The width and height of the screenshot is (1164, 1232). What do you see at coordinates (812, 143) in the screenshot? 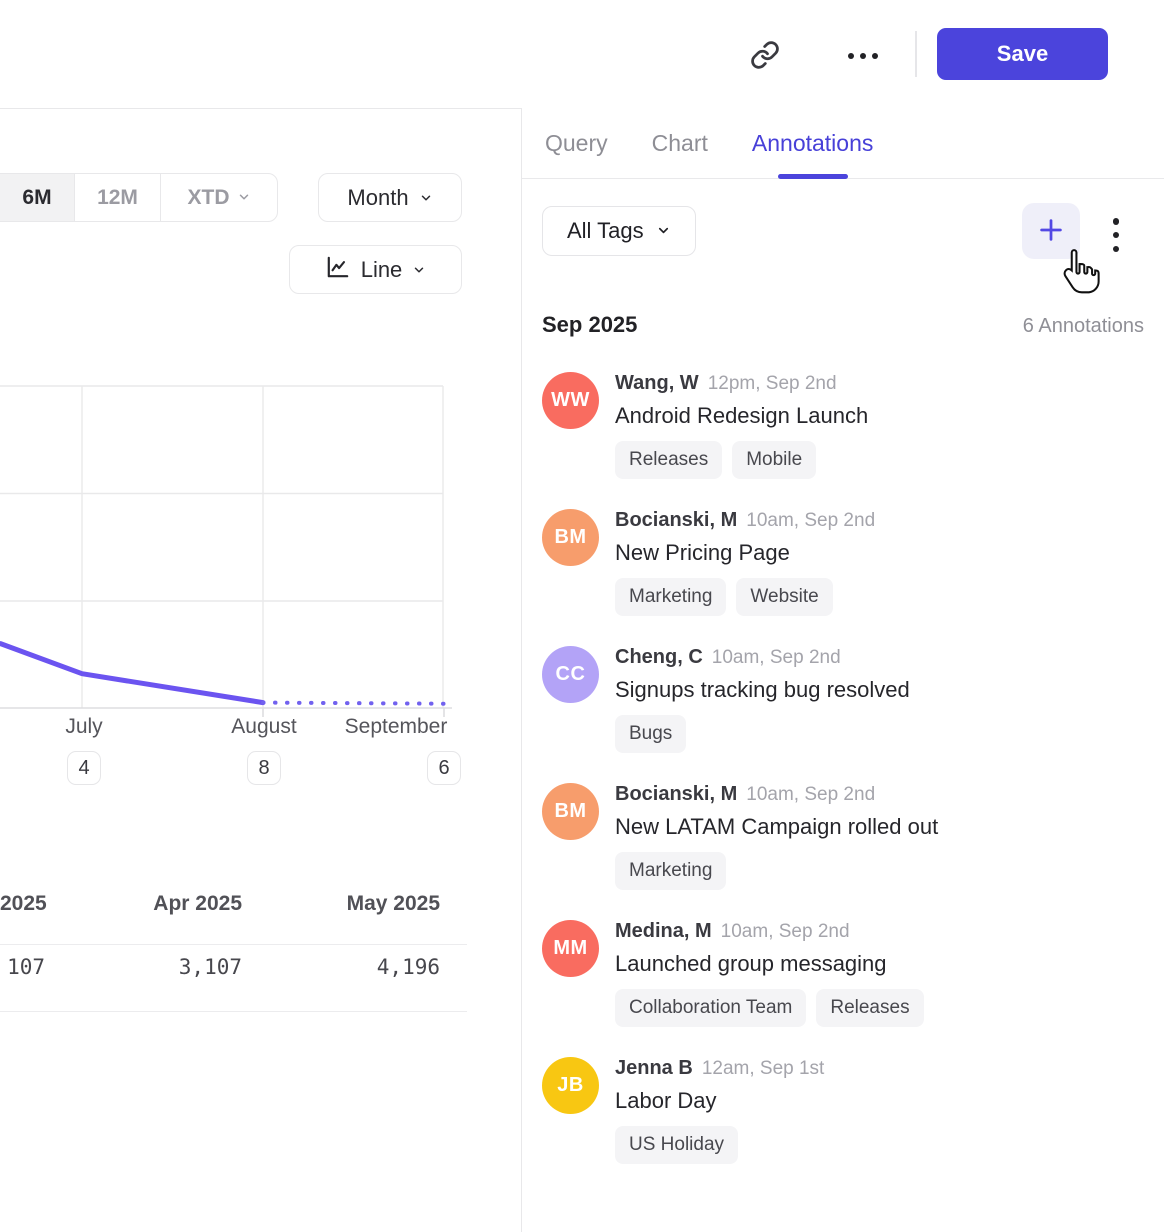
I see `tab-annotations: Annotations` at bounding box center [812, 143].